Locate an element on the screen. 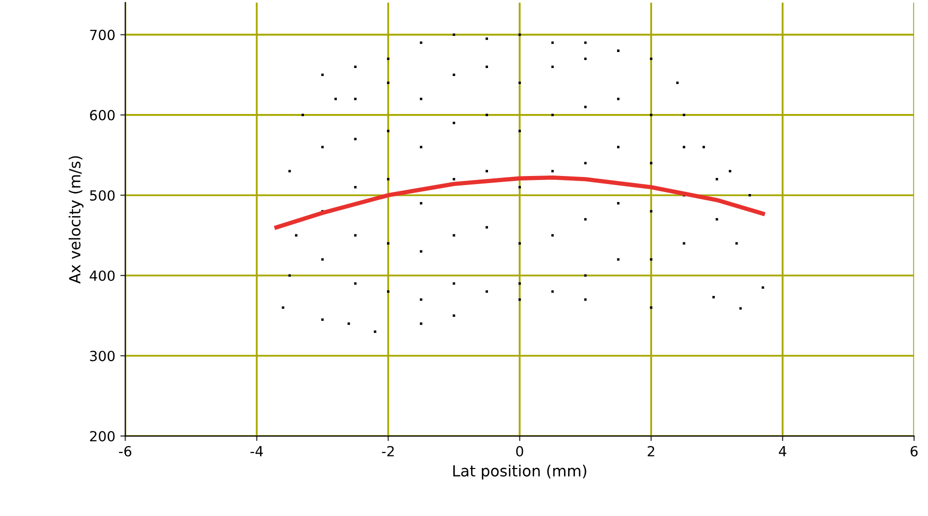 The width and height of the screenshot is (928, 516). y-tick-label: 500 is located at coordinates (102, 195).